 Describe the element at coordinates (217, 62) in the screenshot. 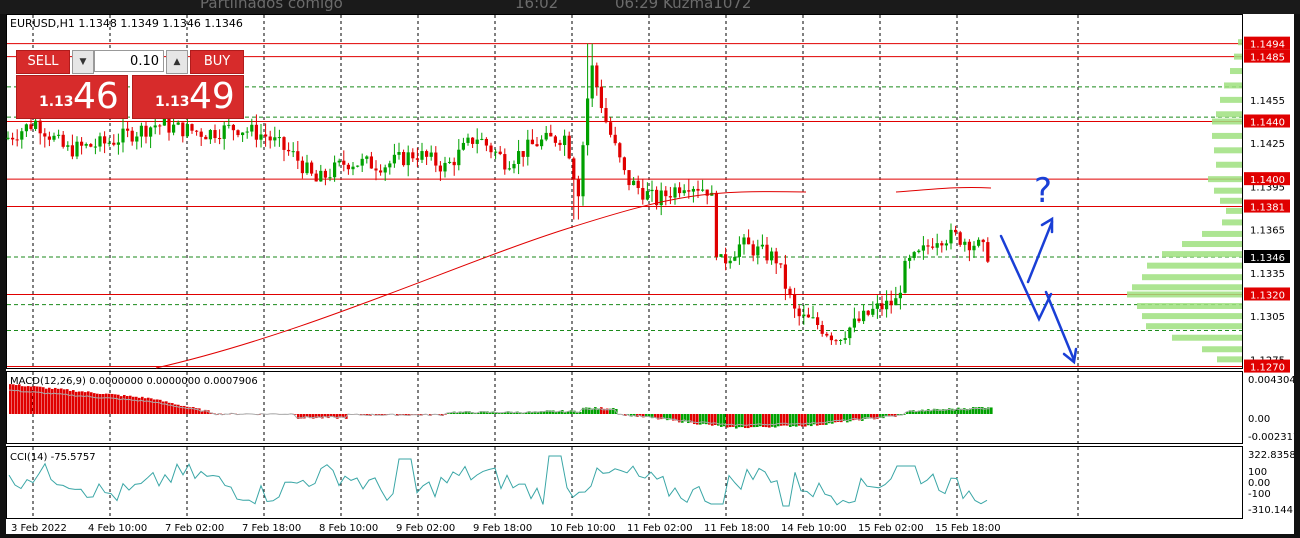

I see `buy-button: BUY` at that location.